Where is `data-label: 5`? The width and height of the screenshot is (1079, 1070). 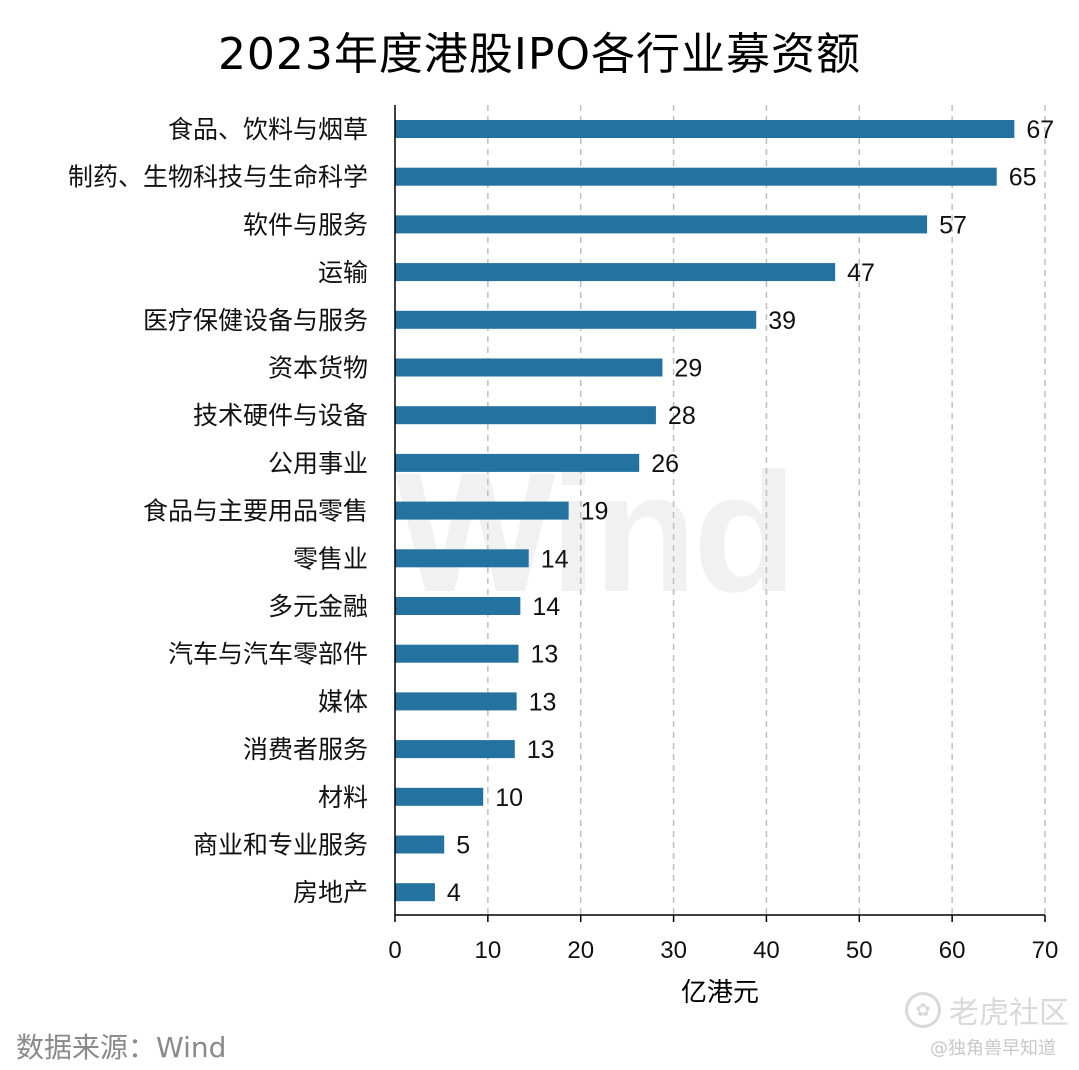 data-label: 5 is located at coordinates (463, 846).